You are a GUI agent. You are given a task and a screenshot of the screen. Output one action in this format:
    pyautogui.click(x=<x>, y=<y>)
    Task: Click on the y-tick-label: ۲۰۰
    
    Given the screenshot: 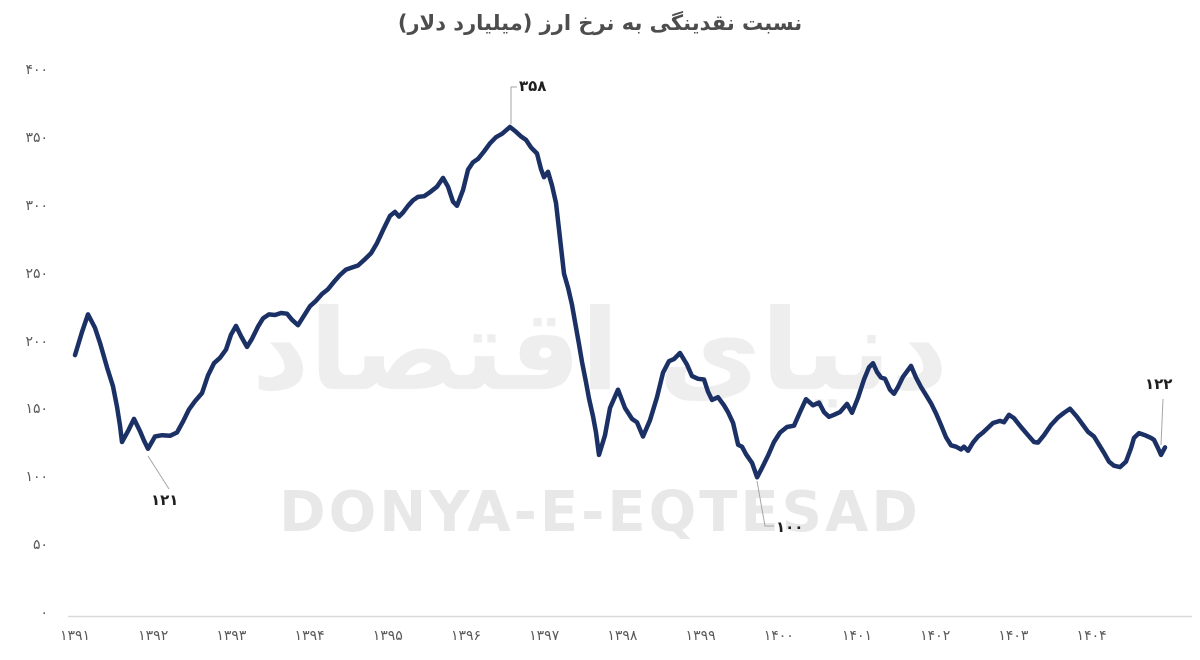 What is the action you would take?
    pyautogui.click(x=36, y=341)
    